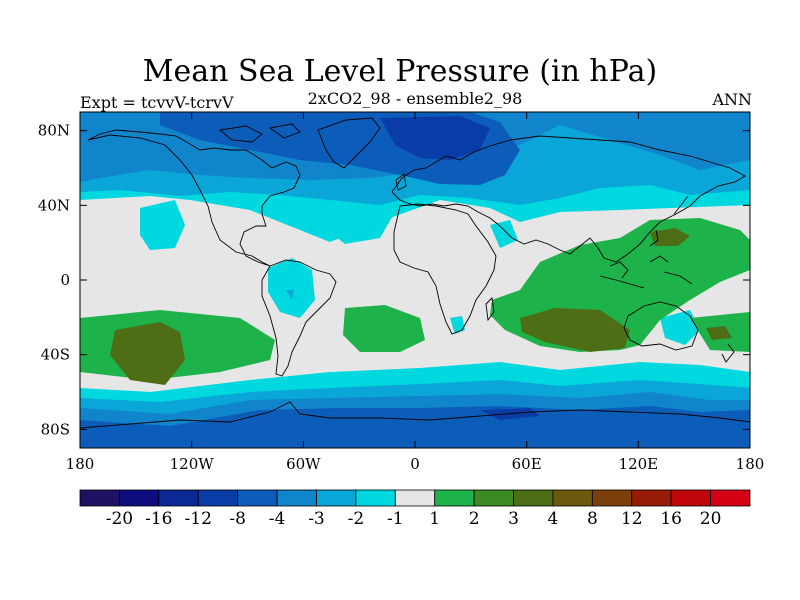 This screenshot has width=800, height=600. Describe the element at coordinates (415, 98) in the screenshot. I see `case-label: 2xCO2_98 - ensemble2_98` at that location.